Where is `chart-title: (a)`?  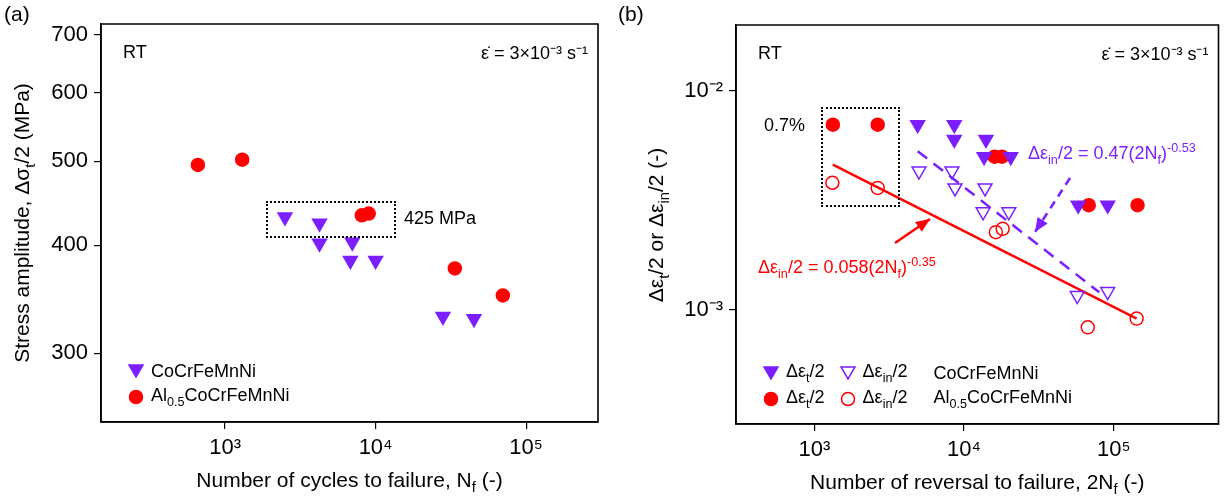
chart-title: (a) is located at coordinates (17, 14).